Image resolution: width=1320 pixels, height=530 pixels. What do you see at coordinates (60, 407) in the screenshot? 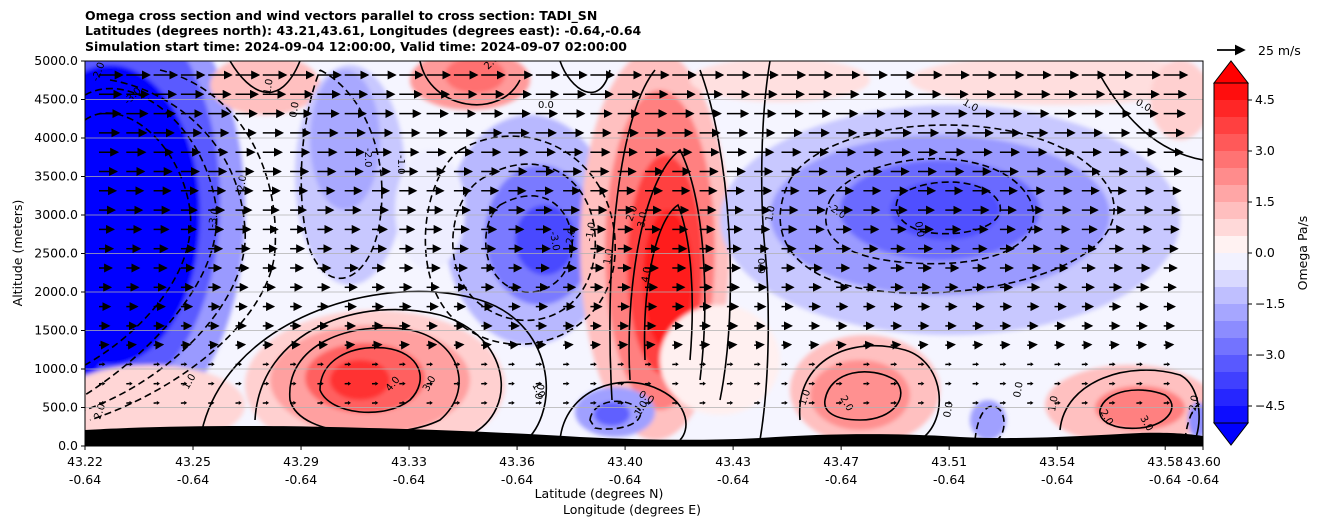
I see `y-tick-label: 500.0` at bounding box center [60, 407].